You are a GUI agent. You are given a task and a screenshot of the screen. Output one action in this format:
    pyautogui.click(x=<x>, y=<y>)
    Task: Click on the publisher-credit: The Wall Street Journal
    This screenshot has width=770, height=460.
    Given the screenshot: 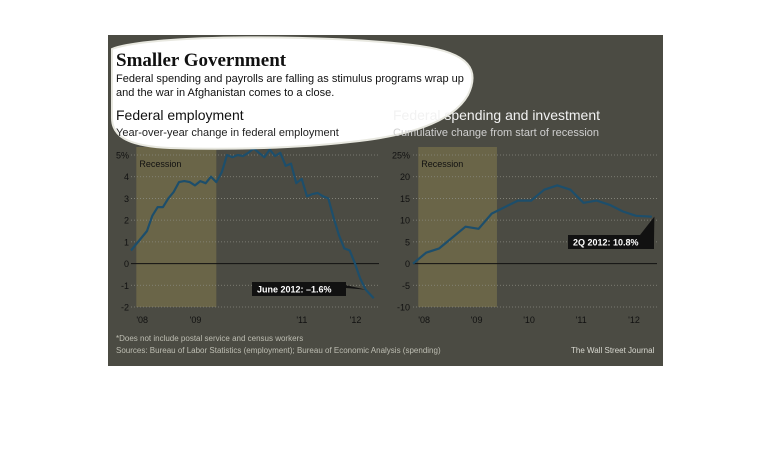 What is the action you would take?
    pyautogui.click(x=613, y=350)
    